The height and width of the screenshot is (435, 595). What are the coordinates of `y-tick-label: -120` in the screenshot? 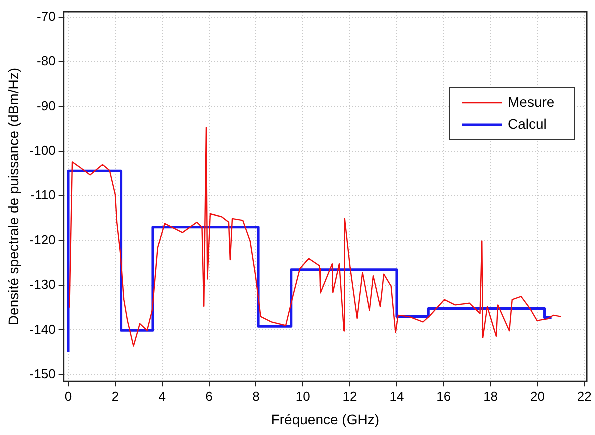 It's located at (43, 240).